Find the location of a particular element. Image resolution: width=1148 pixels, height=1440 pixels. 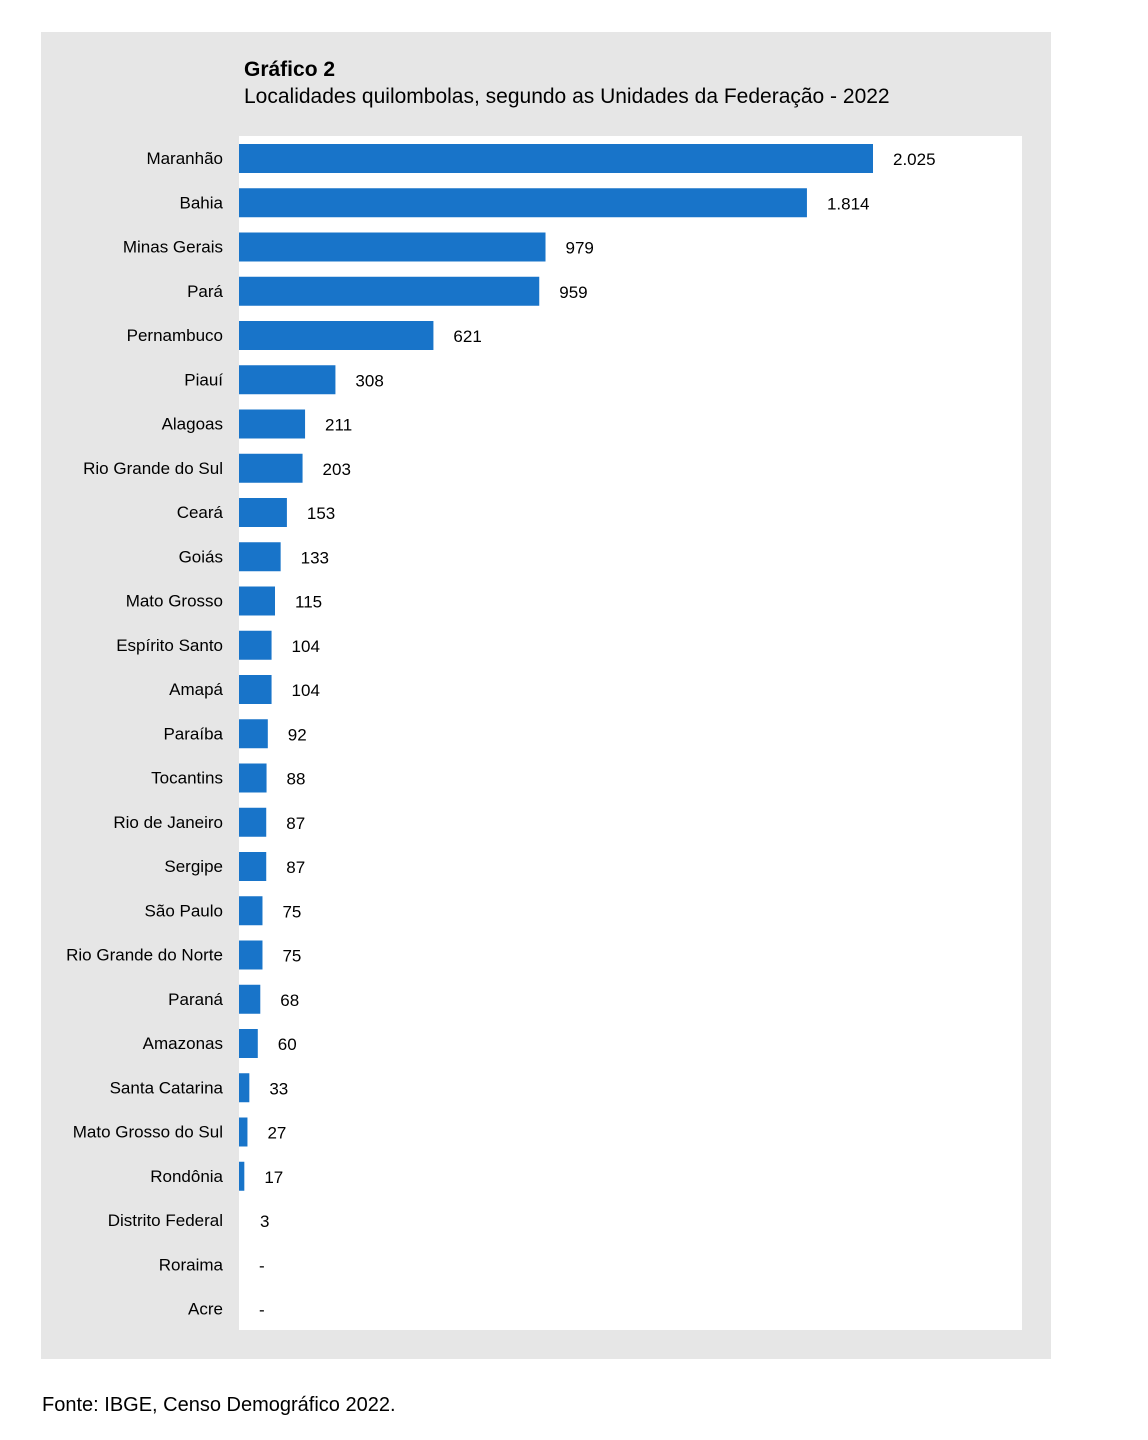

category-label: Goiás is located at coordinates (201, 556).